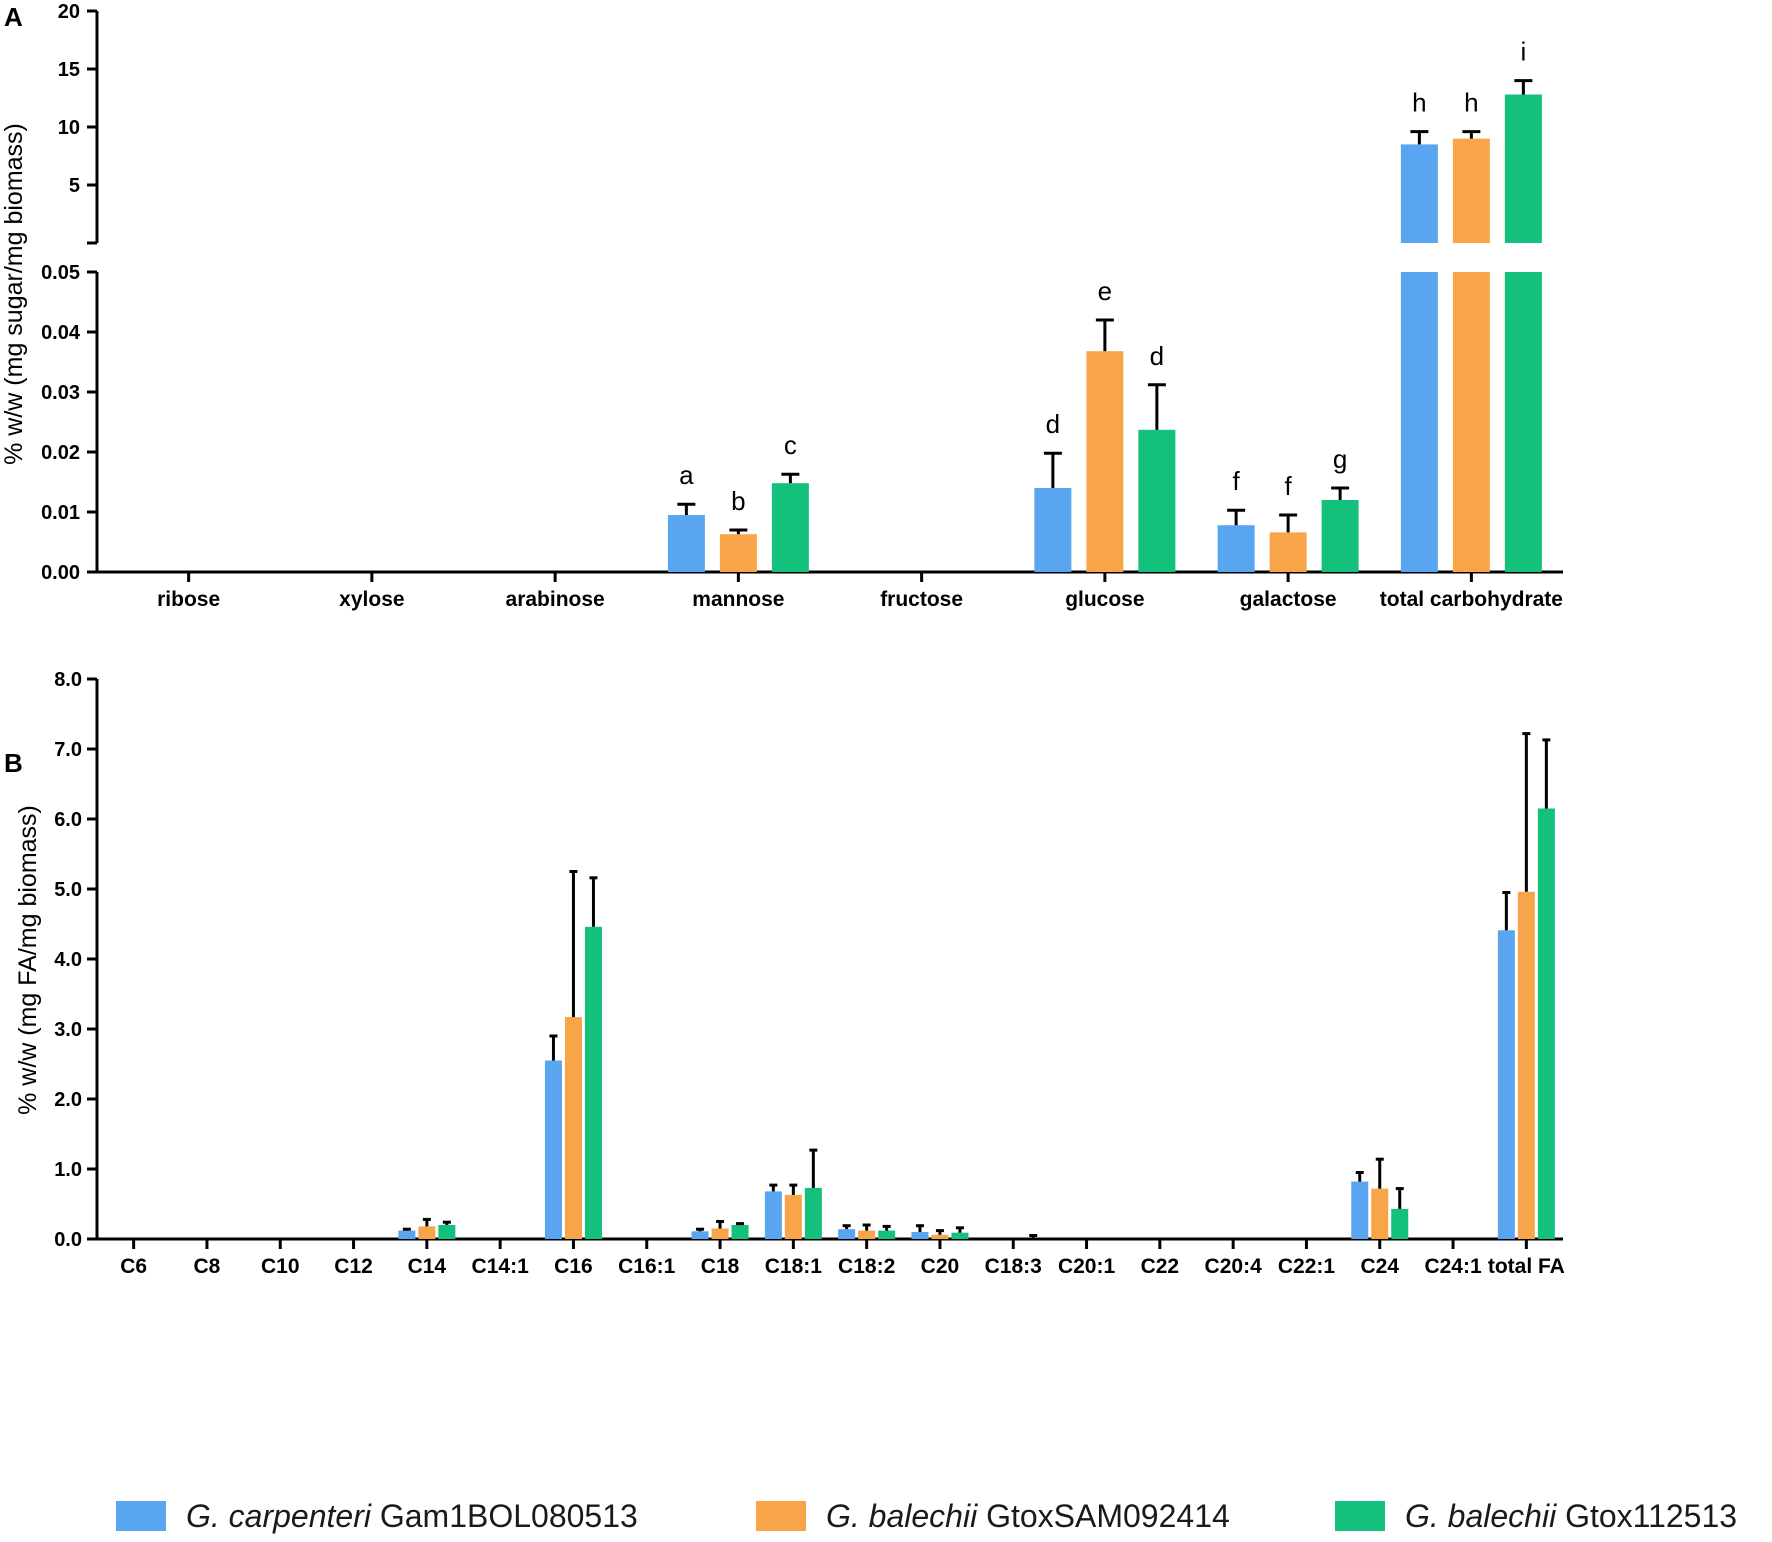 The image size is (1772, 1542). What do you see at coordinates (647, 1266) in the screenshot?
I see `x-tick-label: C16:1` at bounding box center [647, 1266].